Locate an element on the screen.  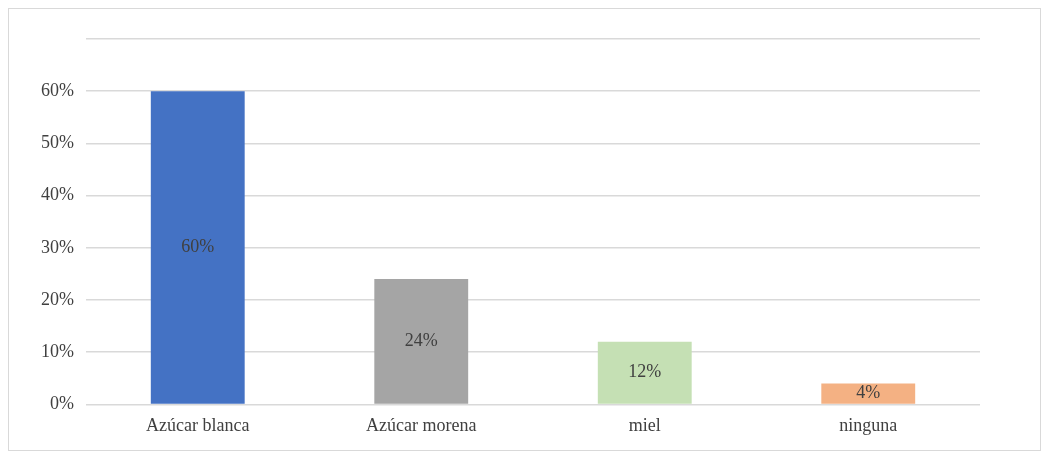
x-tick-label: miel is located at coordinates (644, 424).